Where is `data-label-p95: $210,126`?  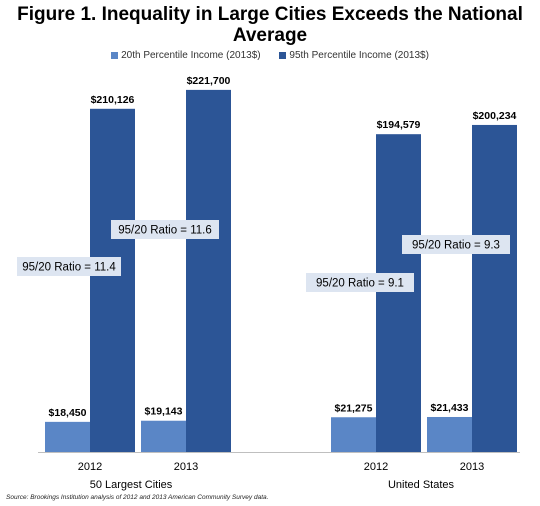
data-label-p95: $210,126 is located at coordinates (113, 100).